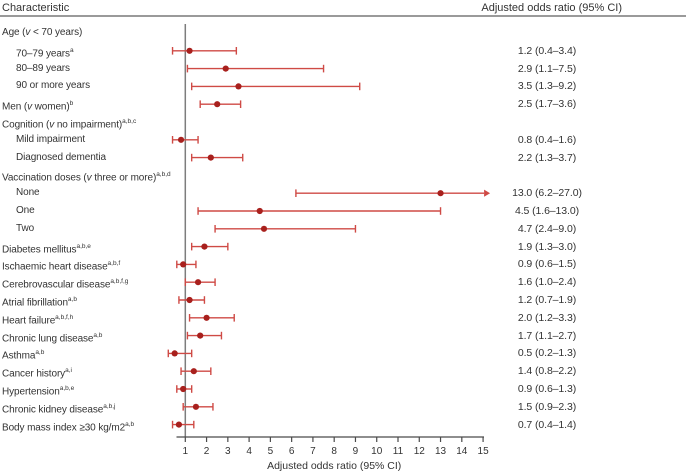 The height and width of the screenshot is (476, 686). Describe the element at coordinates (46, 248) in the screenshot. I see `row-label: Diabetes mellitusa,b,e` at that location.